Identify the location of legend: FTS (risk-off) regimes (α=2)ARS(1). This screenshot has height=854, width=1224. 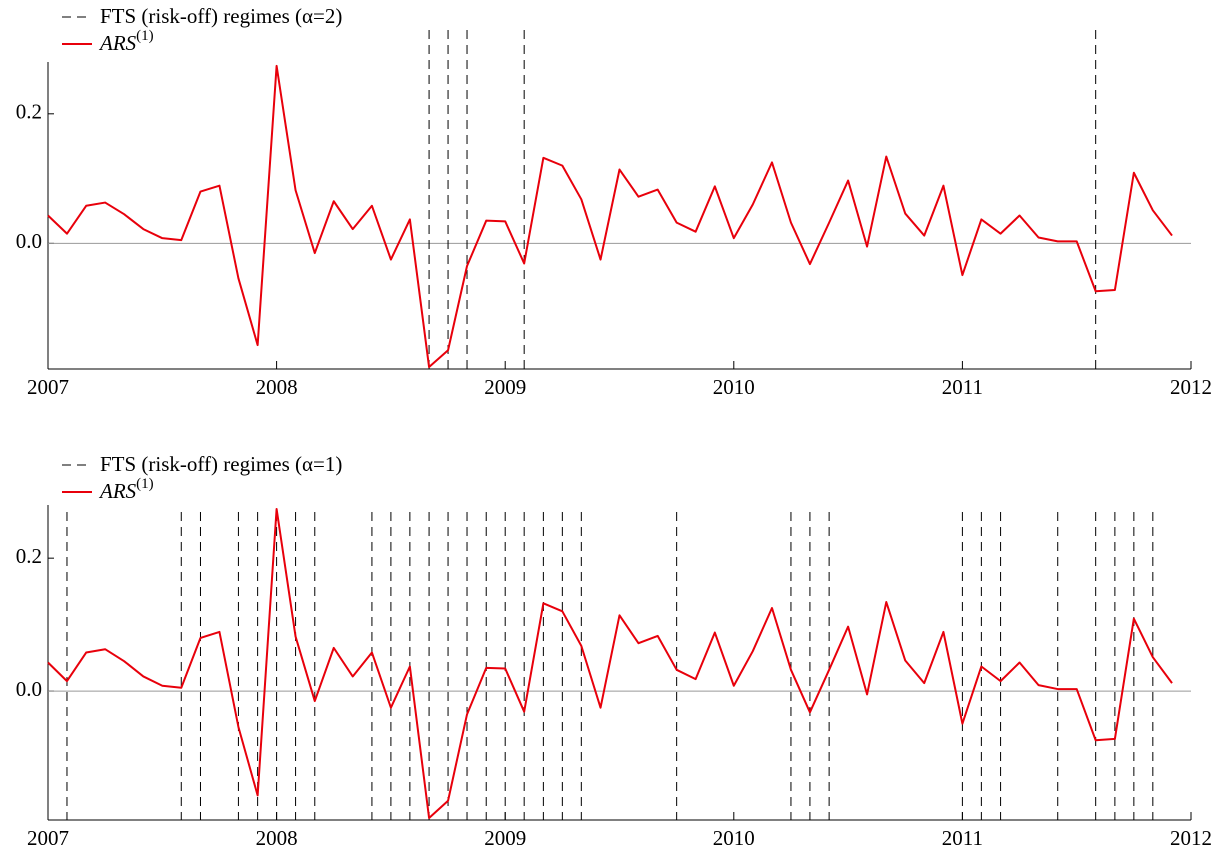
(202, 29).